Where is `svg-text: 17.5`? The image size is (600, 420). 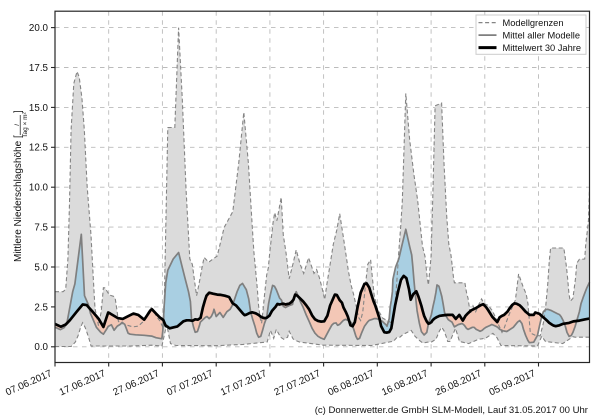
svg-text: 17.5 is located at coordinates (39, 68).